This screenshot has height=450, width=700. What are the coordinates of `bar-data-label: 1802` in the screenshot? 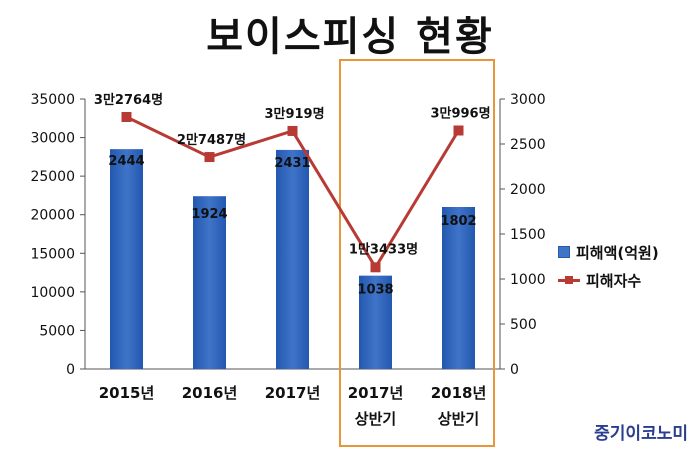 It's located at (458, 221).